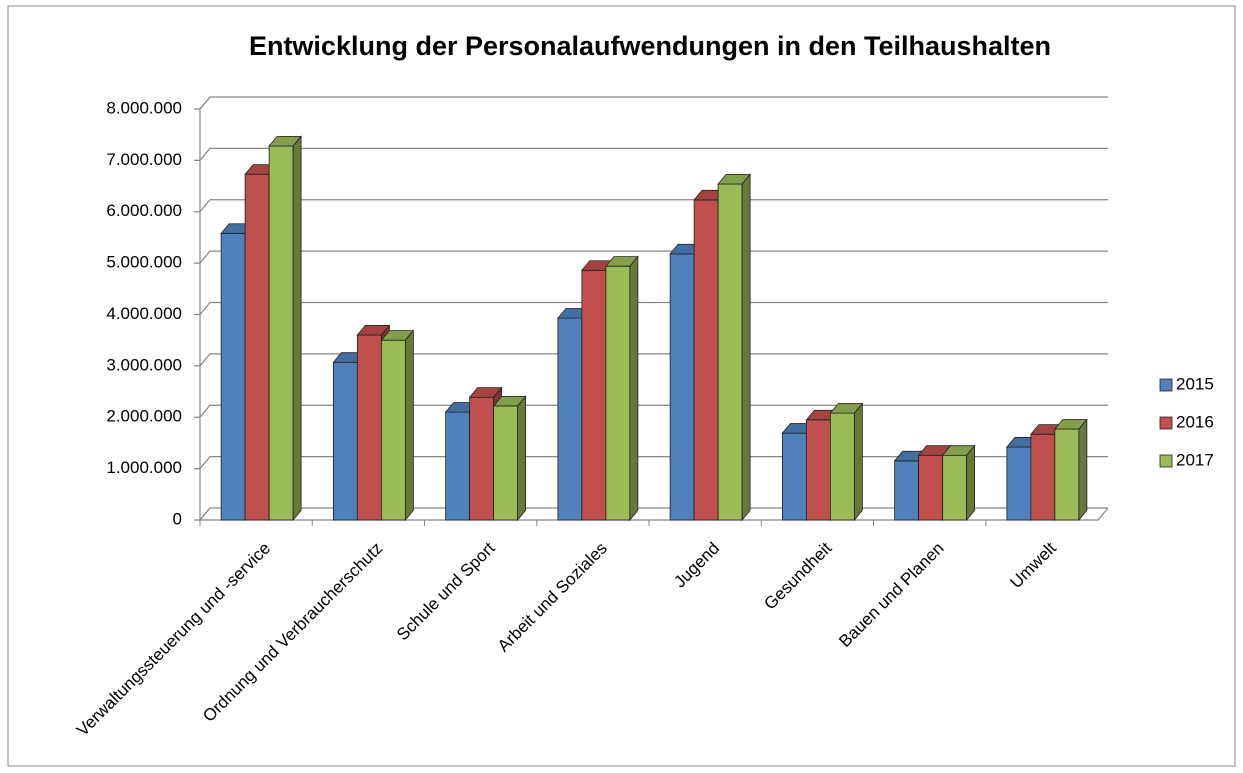 The width and height of the screenshot is (1243, 773). What do you see at coordinates (1195, 383) in the screenshot?
I see `legend-label: 2015` at bounding box center [1195, 383].